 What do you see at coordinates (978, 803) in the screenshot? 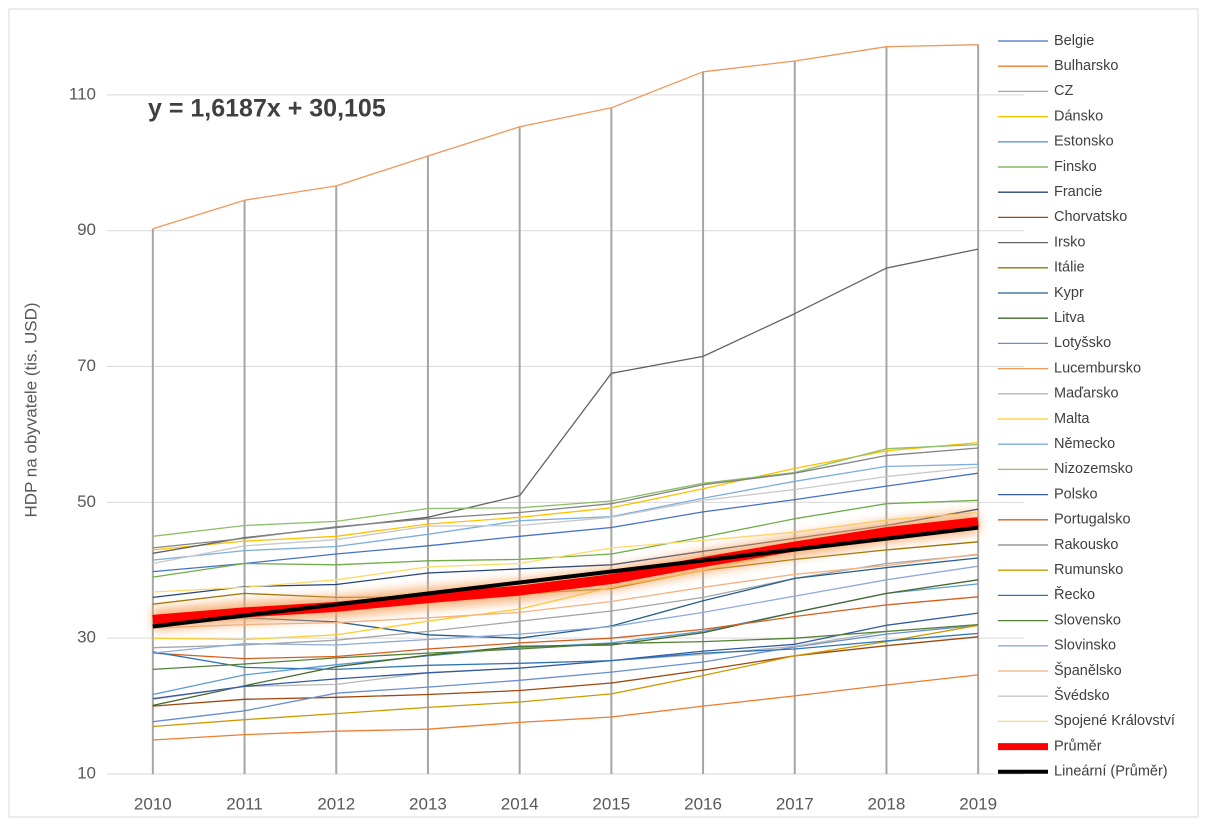
I see `x-tick-label: 2019` at bounding box center [978, 803].